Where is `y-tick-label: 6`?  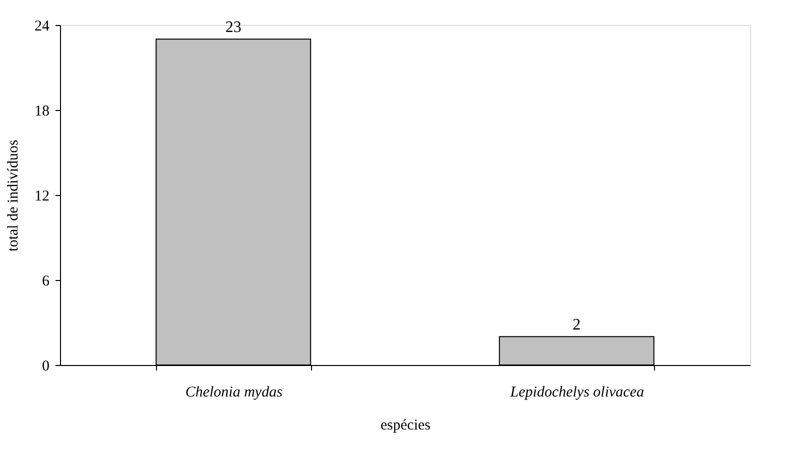
y-tick-label: 6 is located at coordinates (46, 282).